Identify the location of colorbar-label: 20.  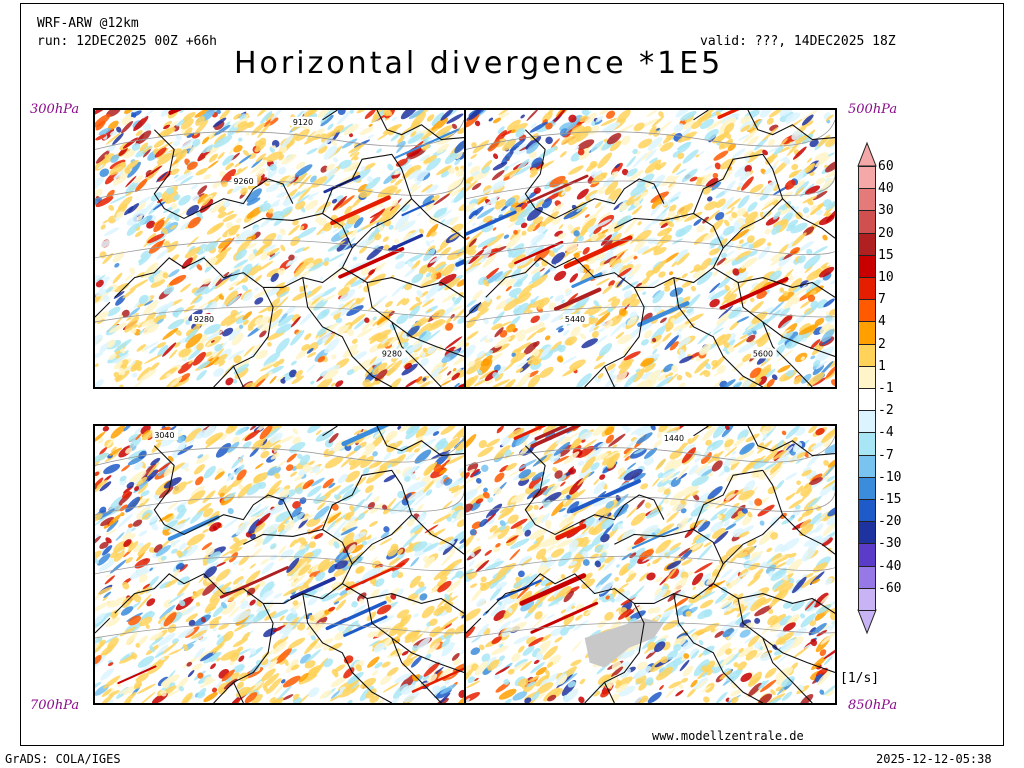
(886, 233).